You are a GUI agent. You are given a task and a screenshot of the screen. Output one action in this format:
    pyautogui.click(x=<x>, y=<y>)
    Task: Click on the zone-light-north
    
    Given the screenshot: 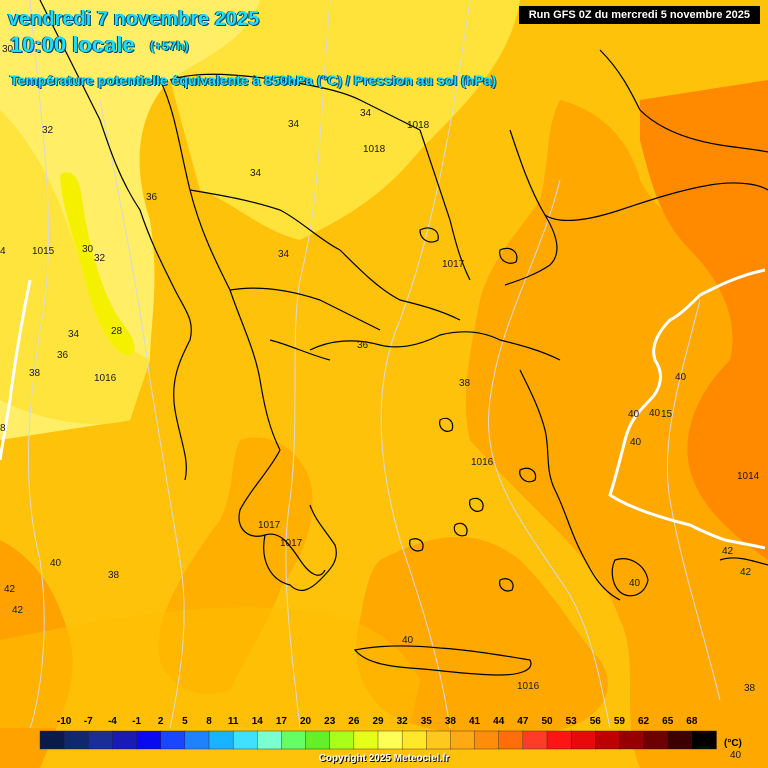 What is the action you would take?
    pyautogui.click(x=345, y=120)
    